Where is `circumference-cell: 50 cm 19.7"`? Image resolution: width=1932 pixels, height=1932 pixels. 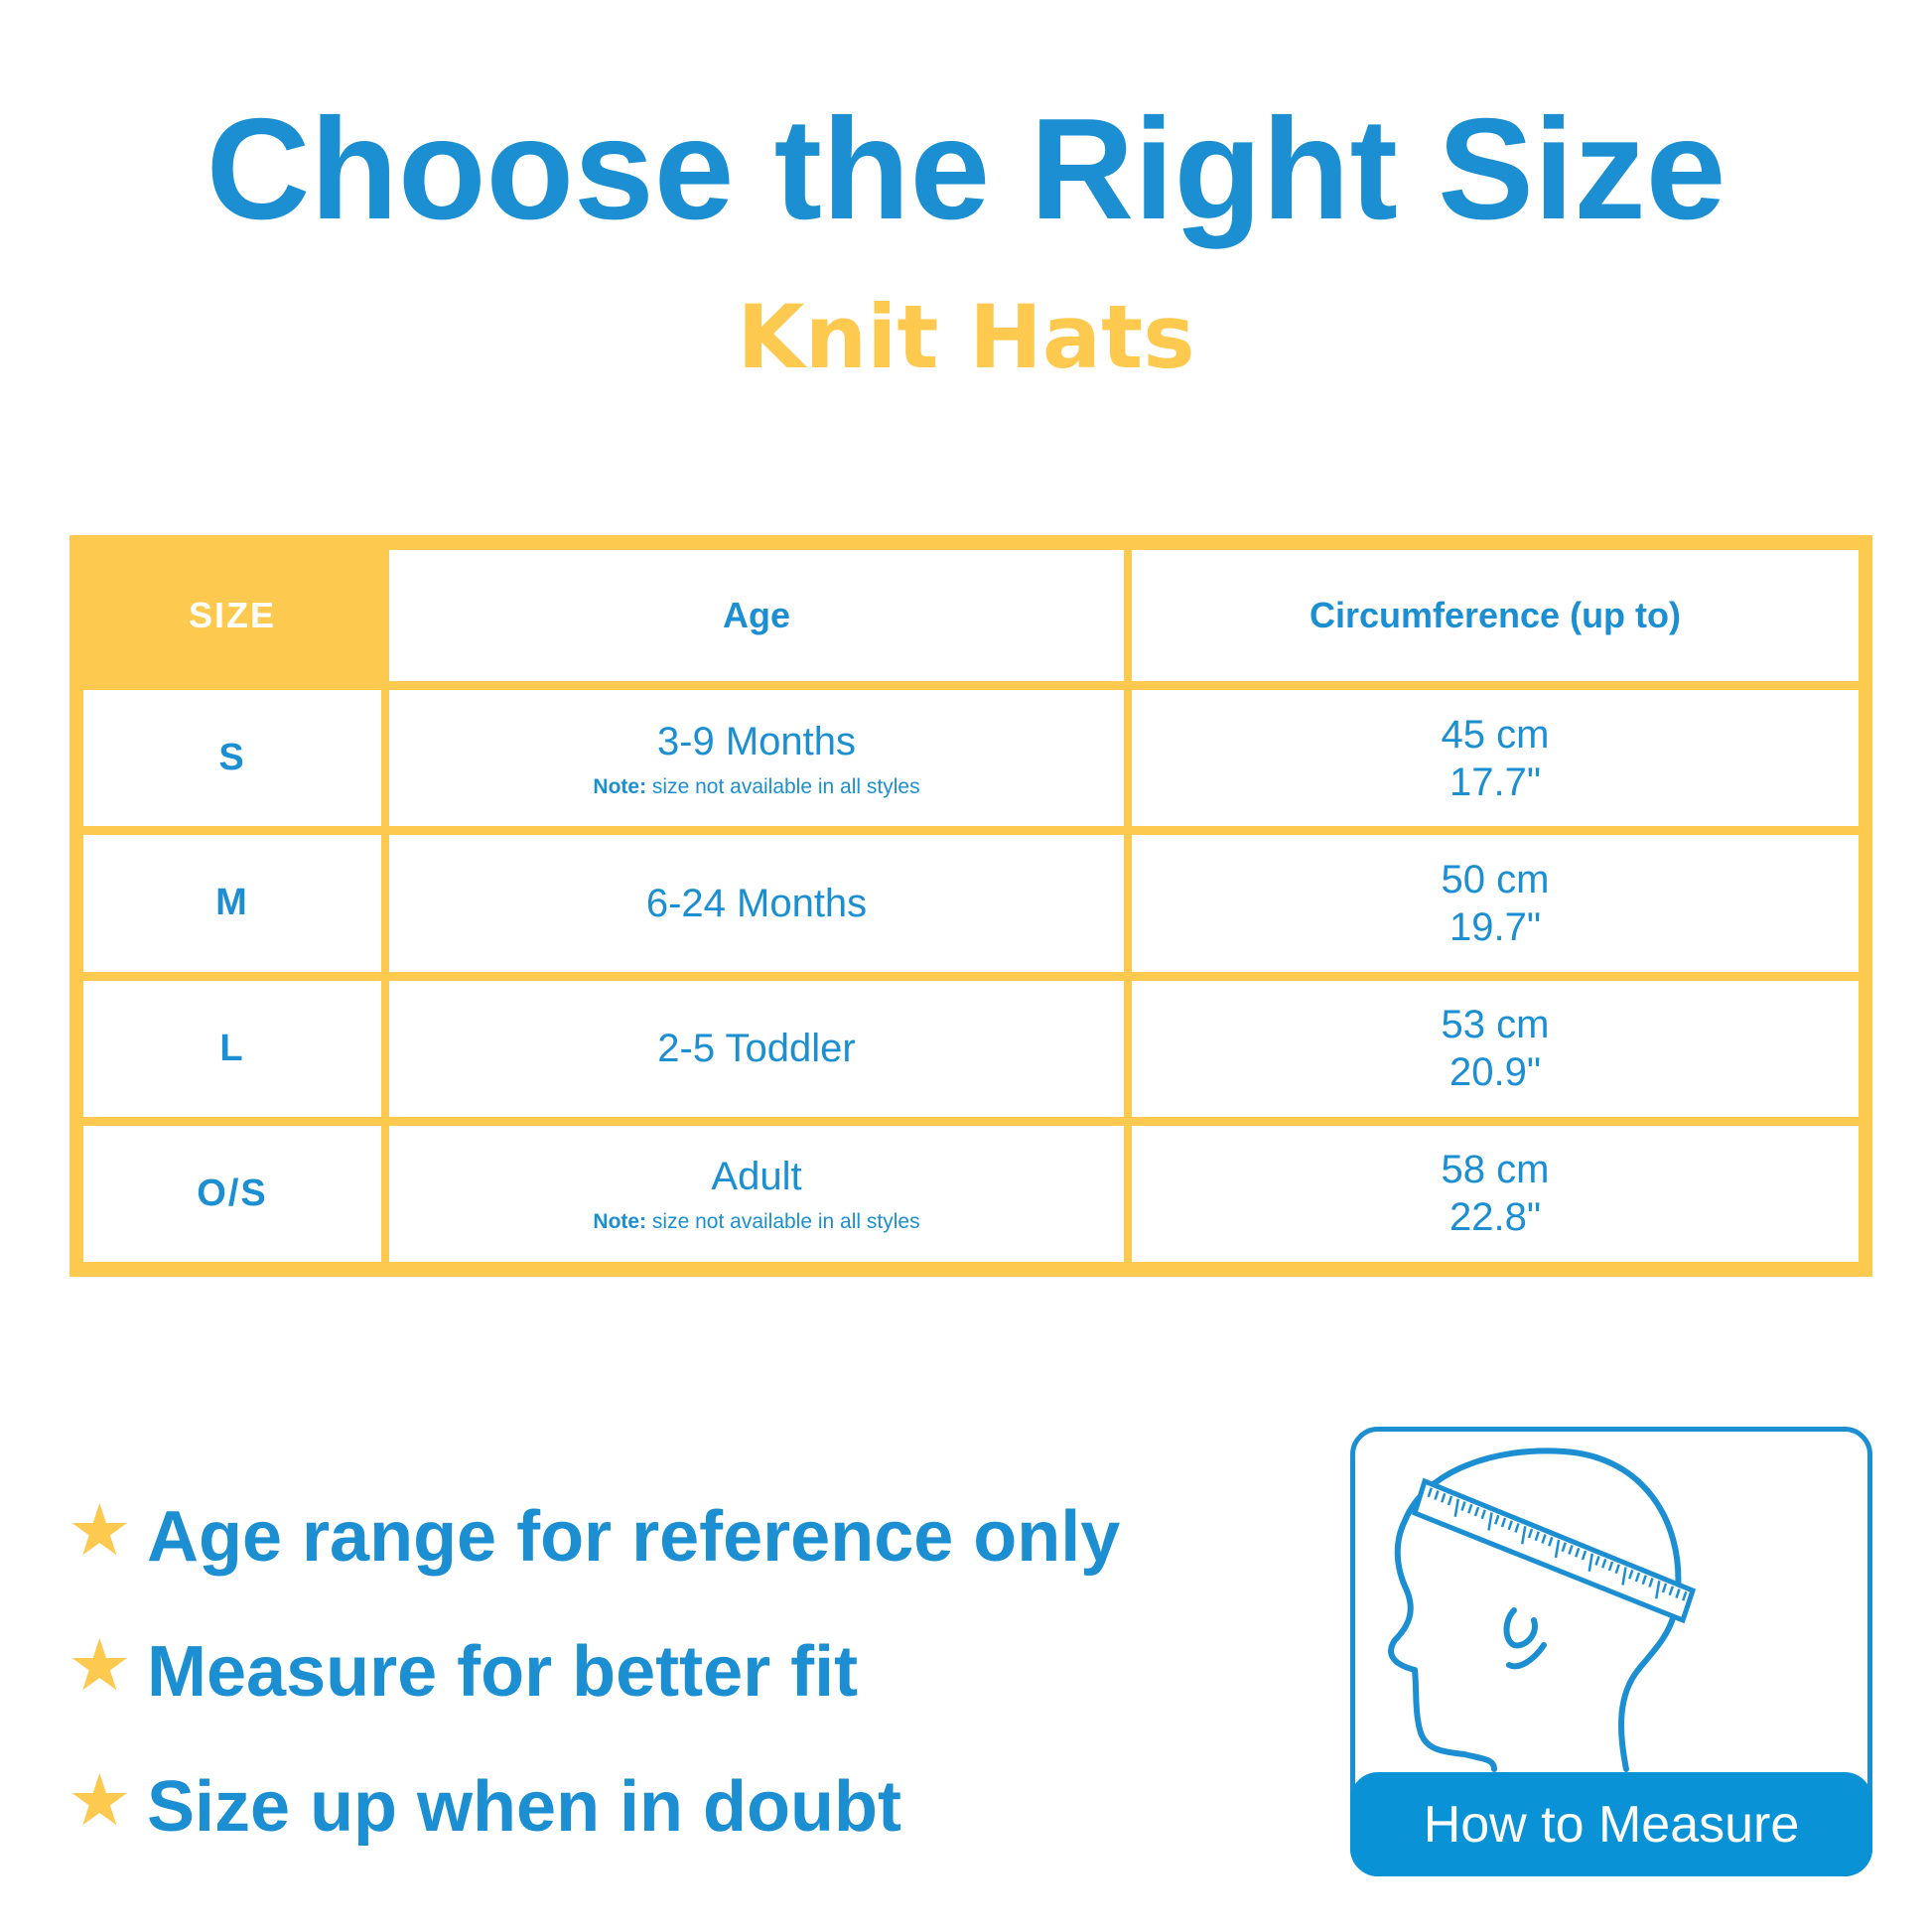 circumference-cell: 50 cm 19.7" is located at coordinates (1496, 903).